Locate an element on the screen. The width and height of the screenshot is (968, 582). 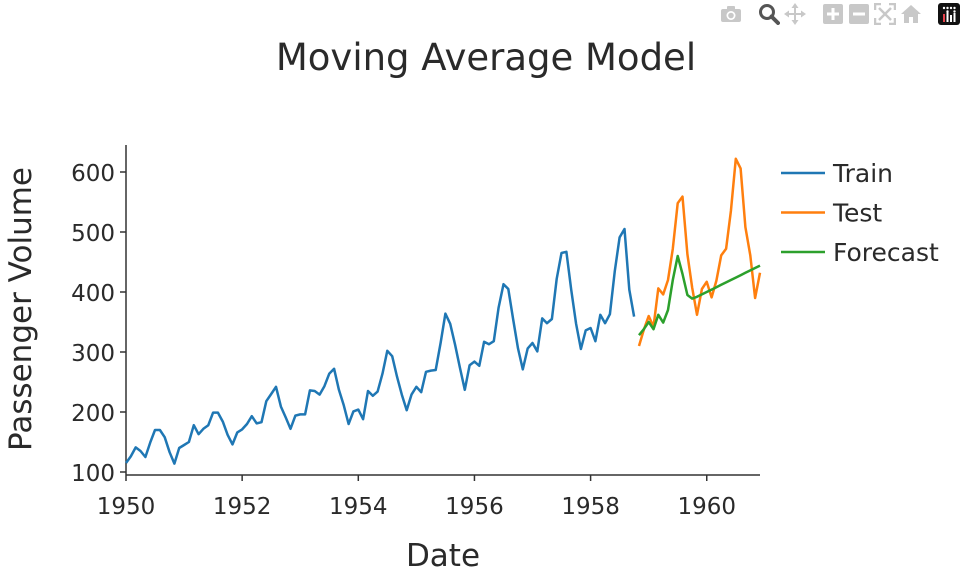
pan-icon is located at coordinates (795, 14).